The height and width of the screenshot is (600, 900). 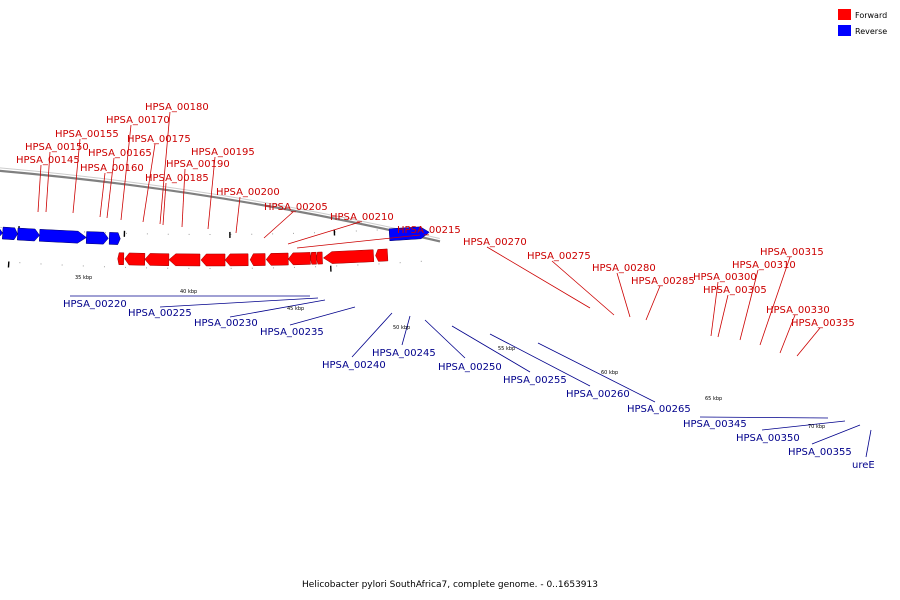 I want to click on gene-label: HPSA_00150, so click(x=57, y=147).